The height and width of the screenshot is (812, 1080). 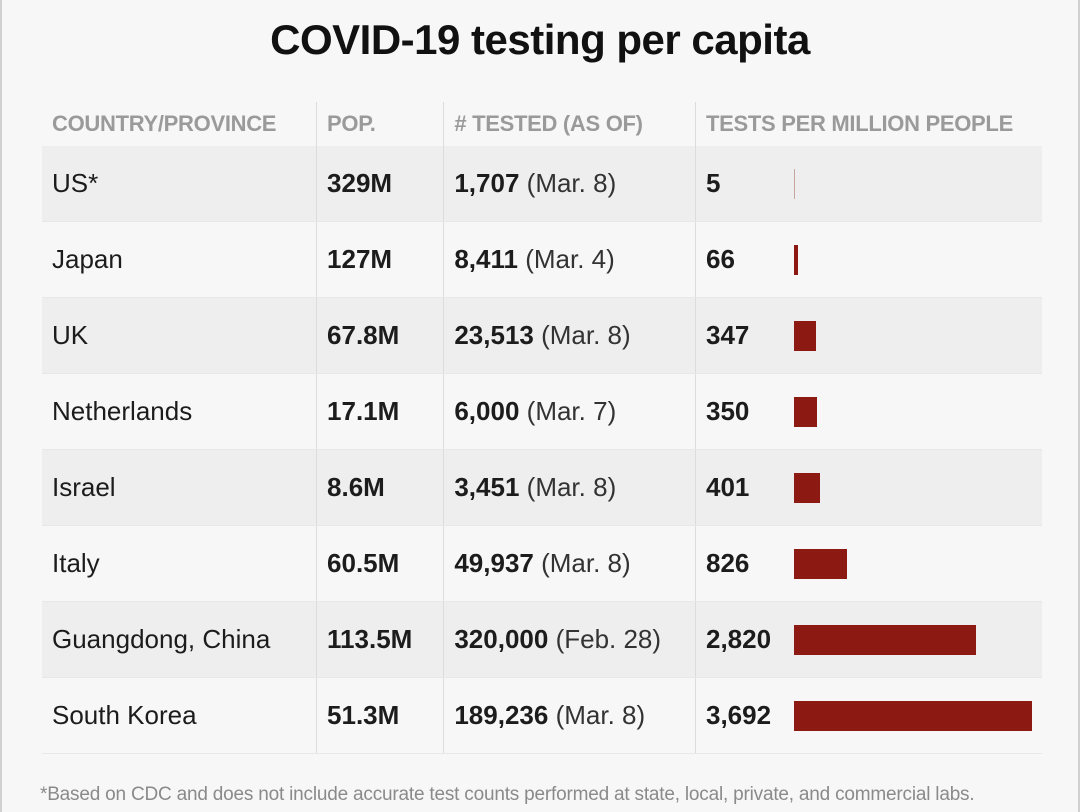 What do you see at coordinates (380, 715) in the screenshot?
I see `pop-cell: 51.3M` at bounding box center [380, 715].